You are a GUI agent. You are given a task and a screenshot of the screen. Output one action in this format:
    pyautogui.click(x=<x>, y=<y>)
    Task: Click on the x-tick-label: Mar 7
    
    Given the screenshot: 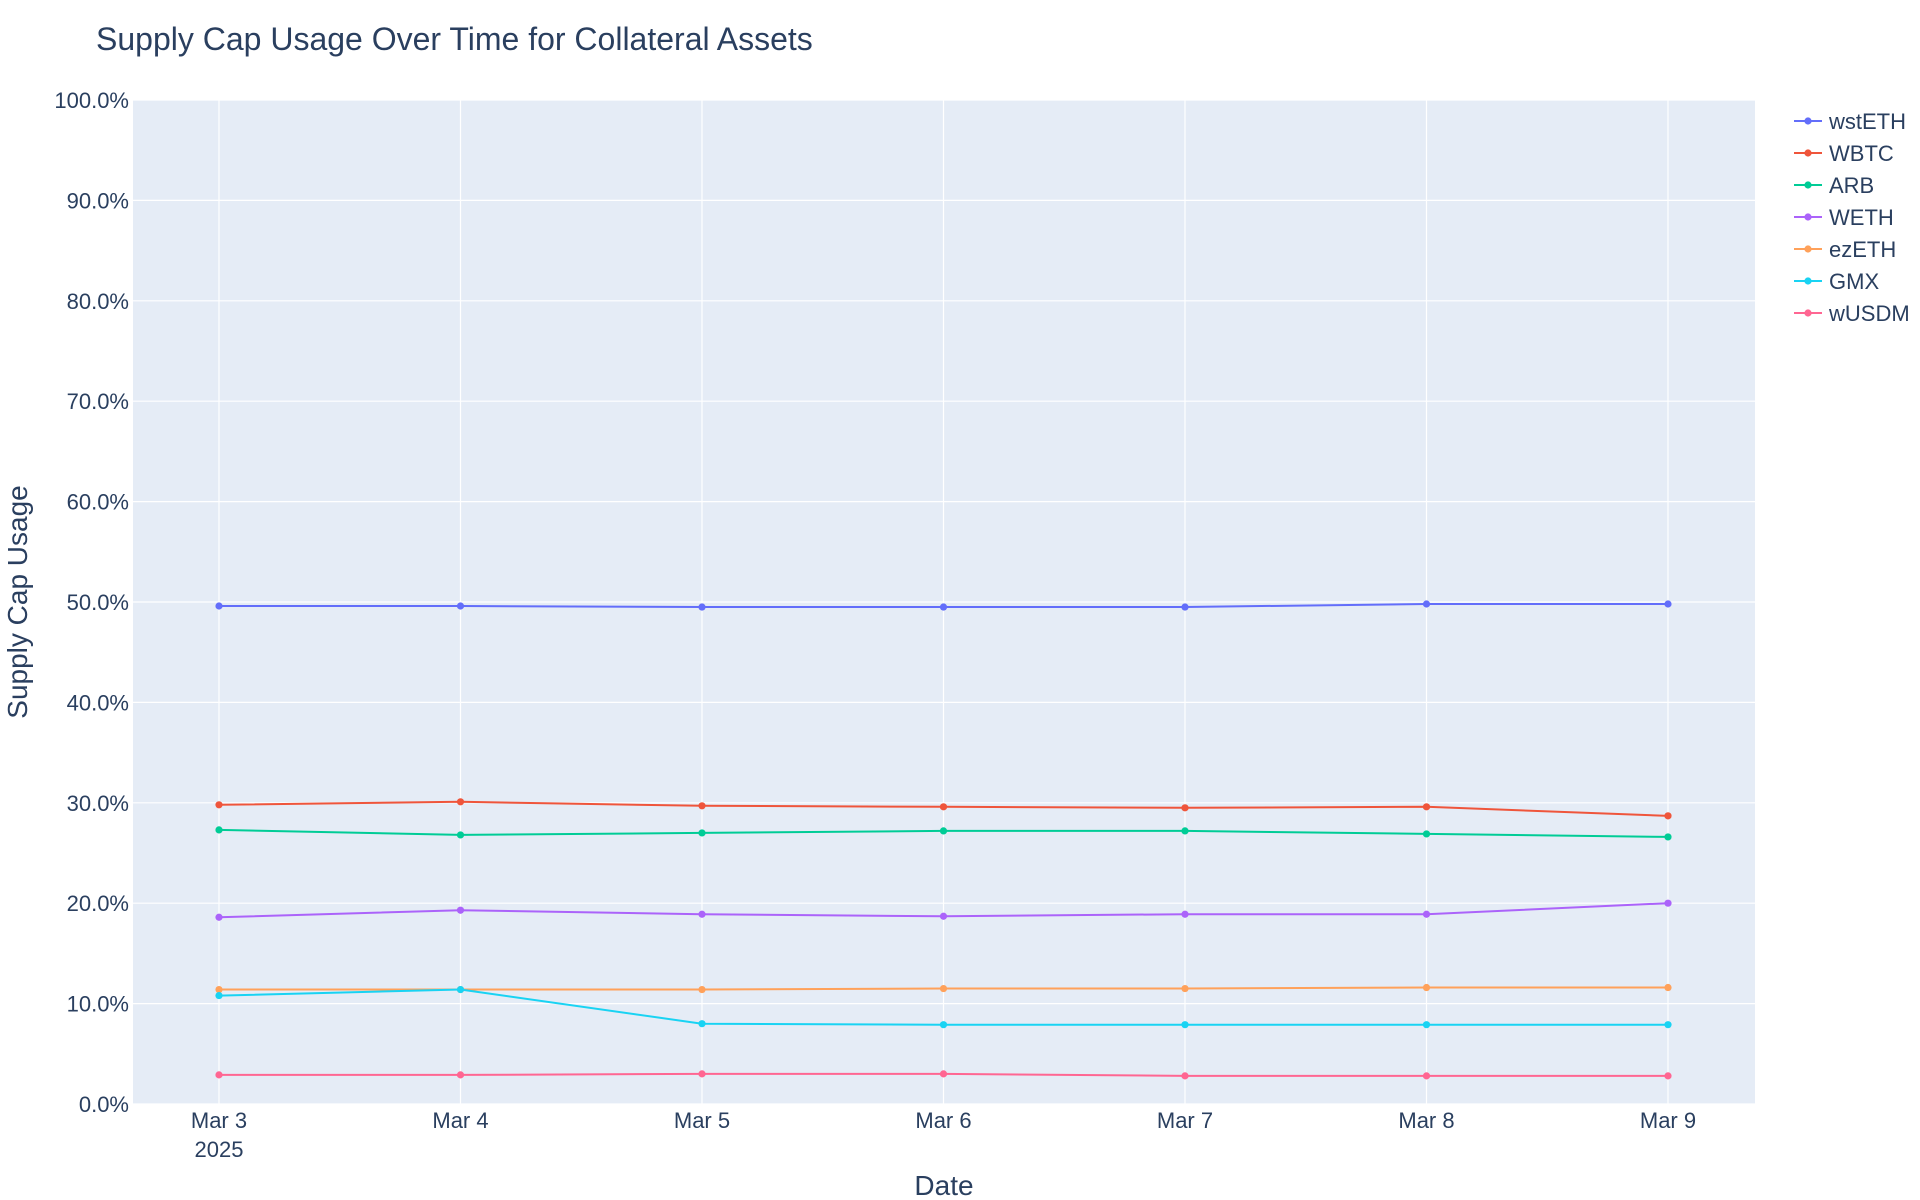 What is the action you would take?
    pyautogui.click(x=1185, y=1120)
    